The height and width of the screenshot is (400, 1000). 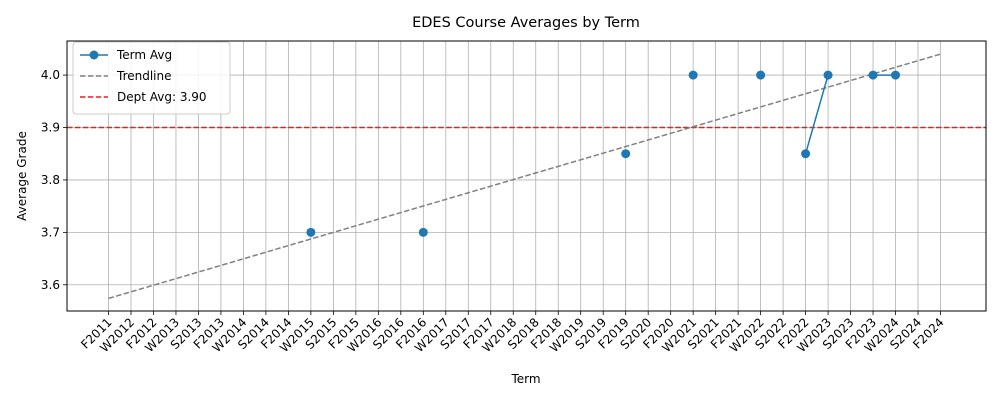 What do you see at coordinates (50, 285) in the screenshot?
I see `y-tick-label: 3.6` at bounding box center [50, 285].